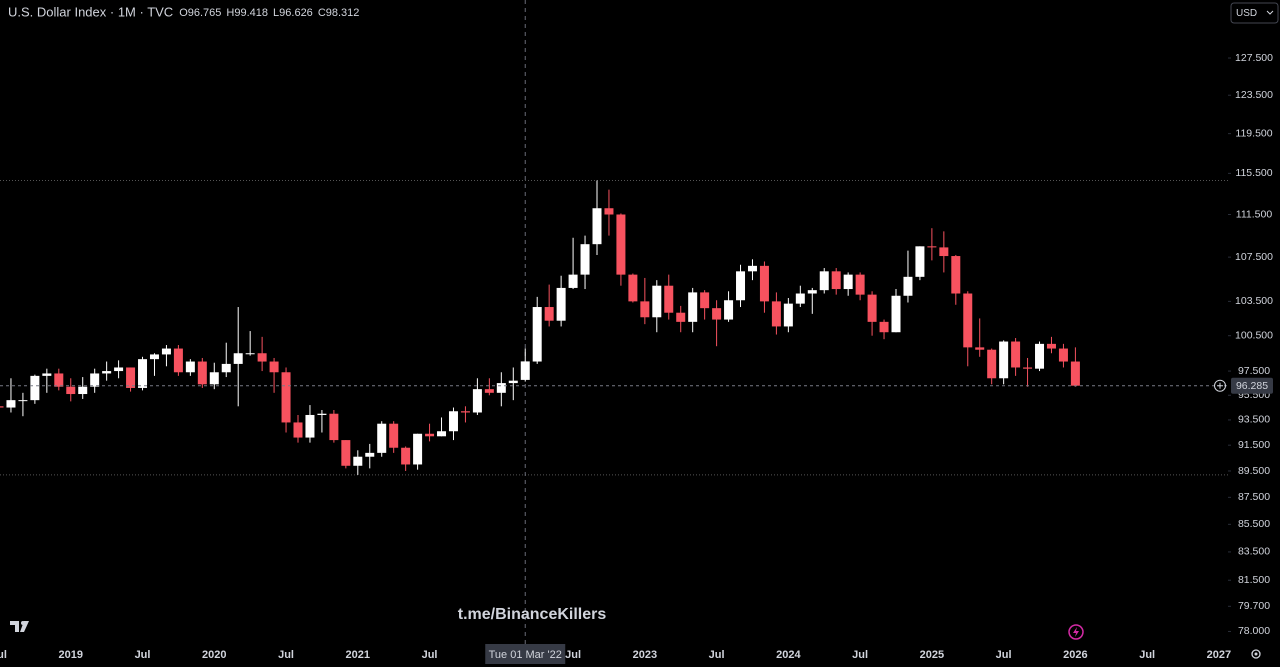  Describe the element at coordinates (640, 656) in the screenshot. I see `time-scale` at that location.